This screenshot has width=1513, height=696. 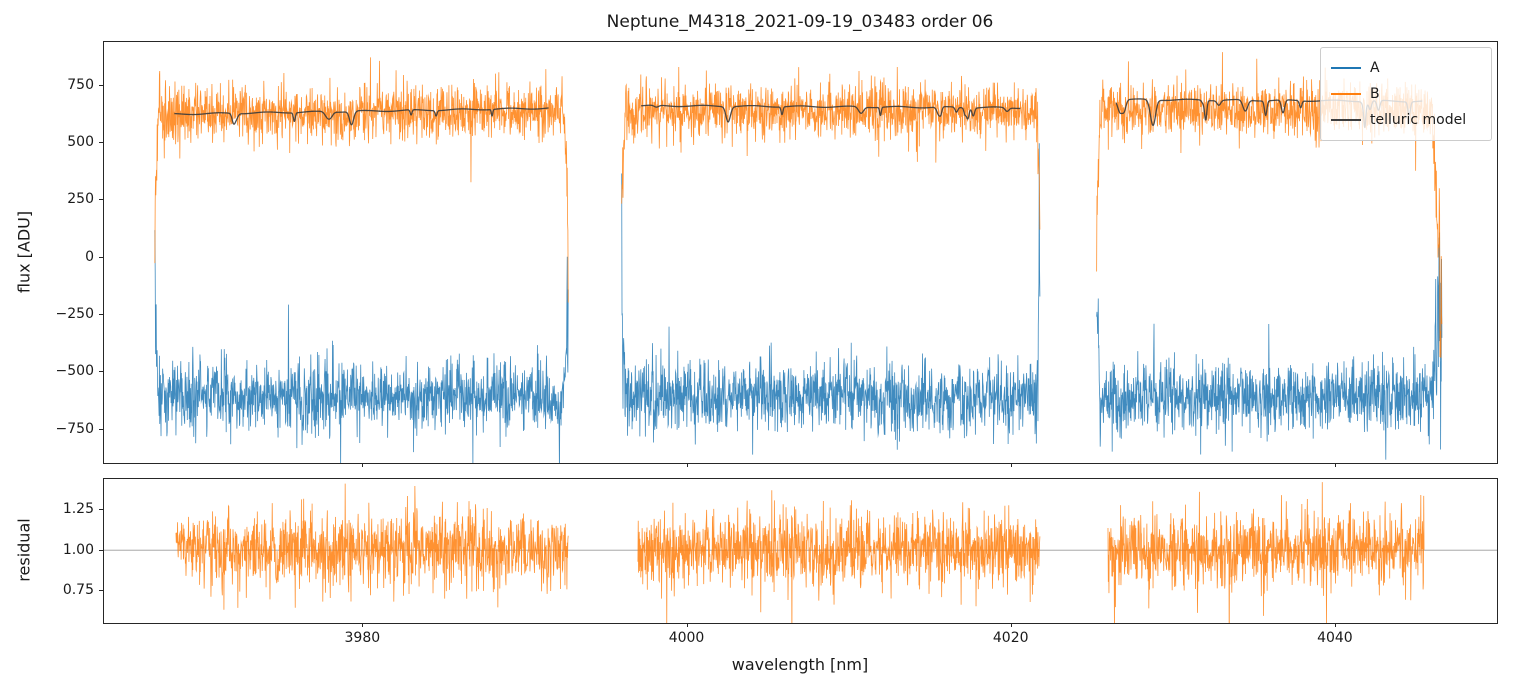 I want to click on x-axis-label: wavelength [nm], so click(x=800, y=664).